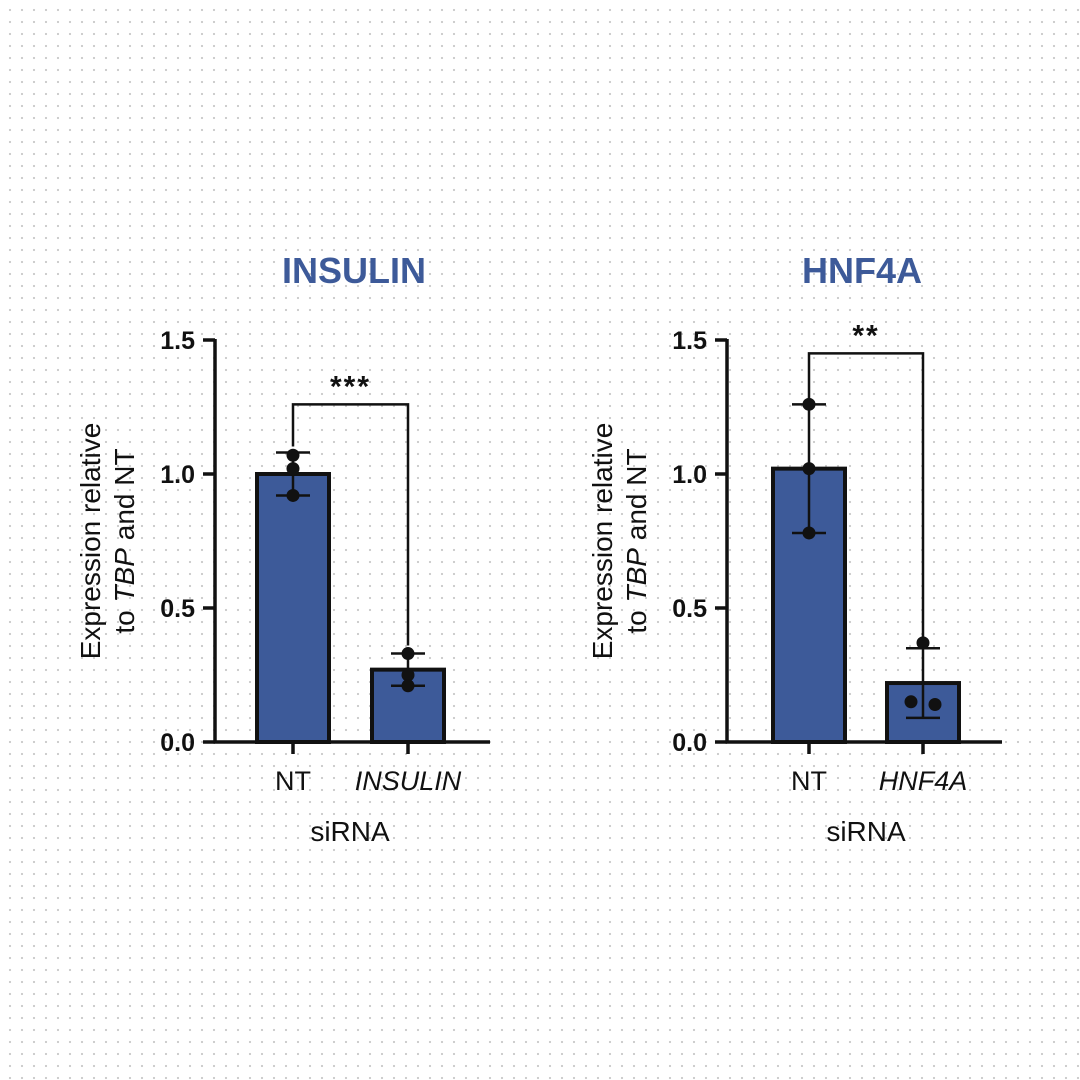 The image size is (1080, 1080). I want to click on significance-label: **, so click(865, 335).